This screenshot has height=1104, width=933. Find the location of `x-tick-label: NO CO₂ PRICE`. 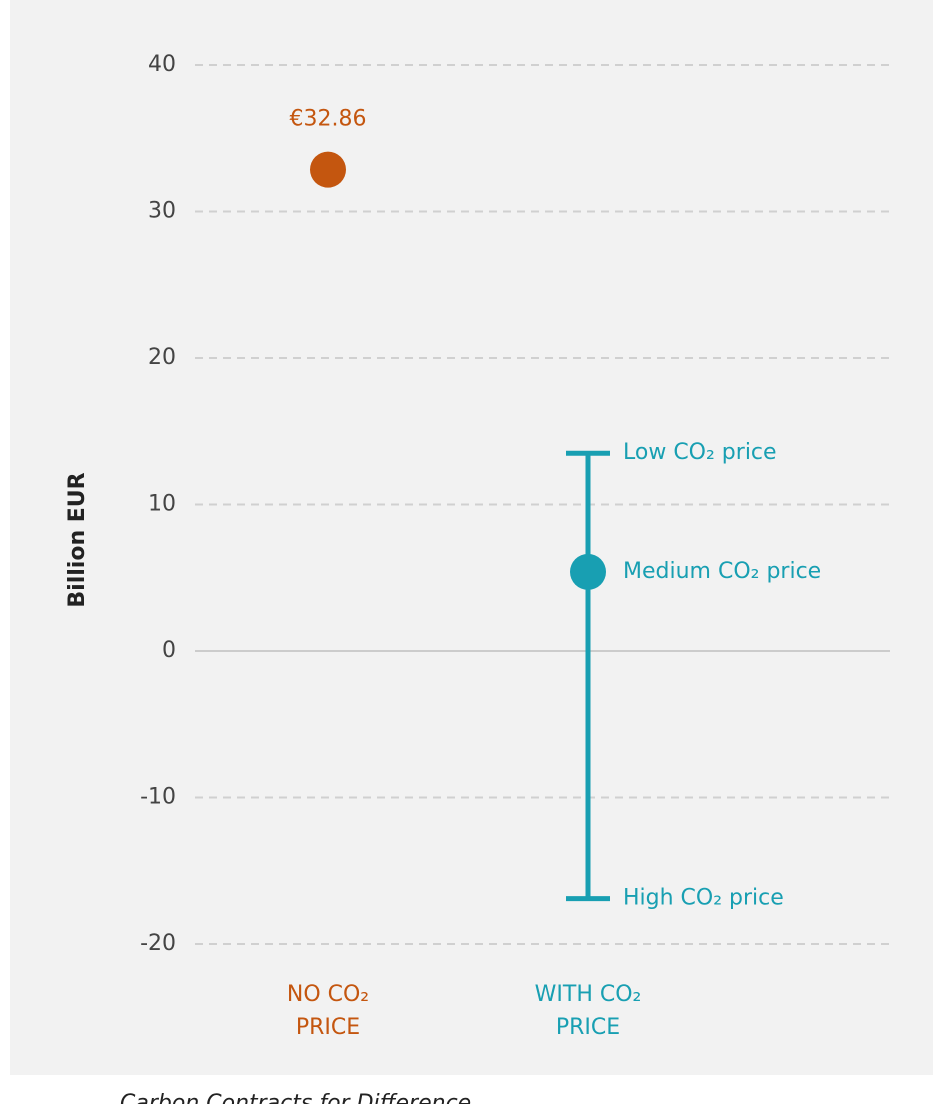

x-tick-label: NO CO₂ PRICE is located at coordinates (328, 1011).